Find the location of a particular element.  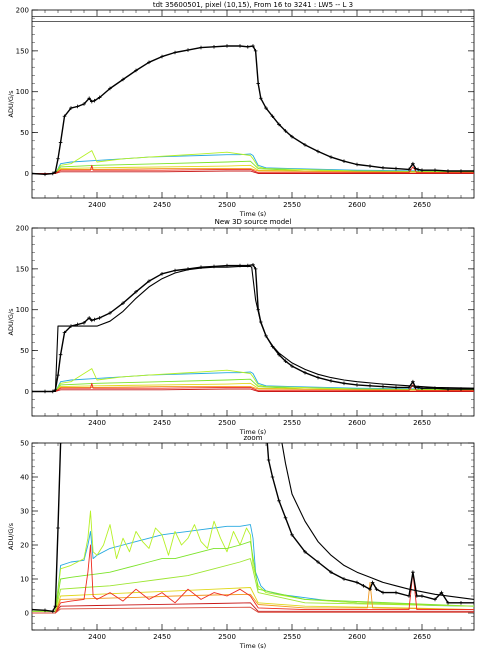

y-axis-label: ADU/G/s is located at coordinates (11, 322).